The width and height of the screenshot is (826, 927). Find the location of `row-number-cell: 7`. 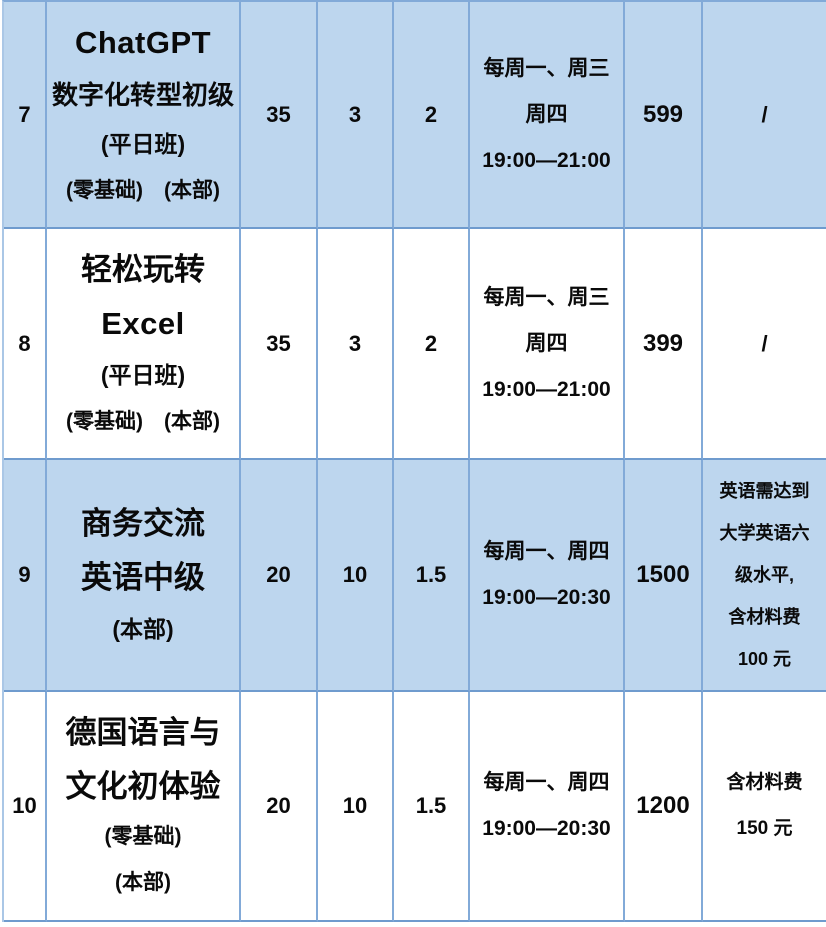

row-number-cell: 7 is located at coordinates (25, 115).